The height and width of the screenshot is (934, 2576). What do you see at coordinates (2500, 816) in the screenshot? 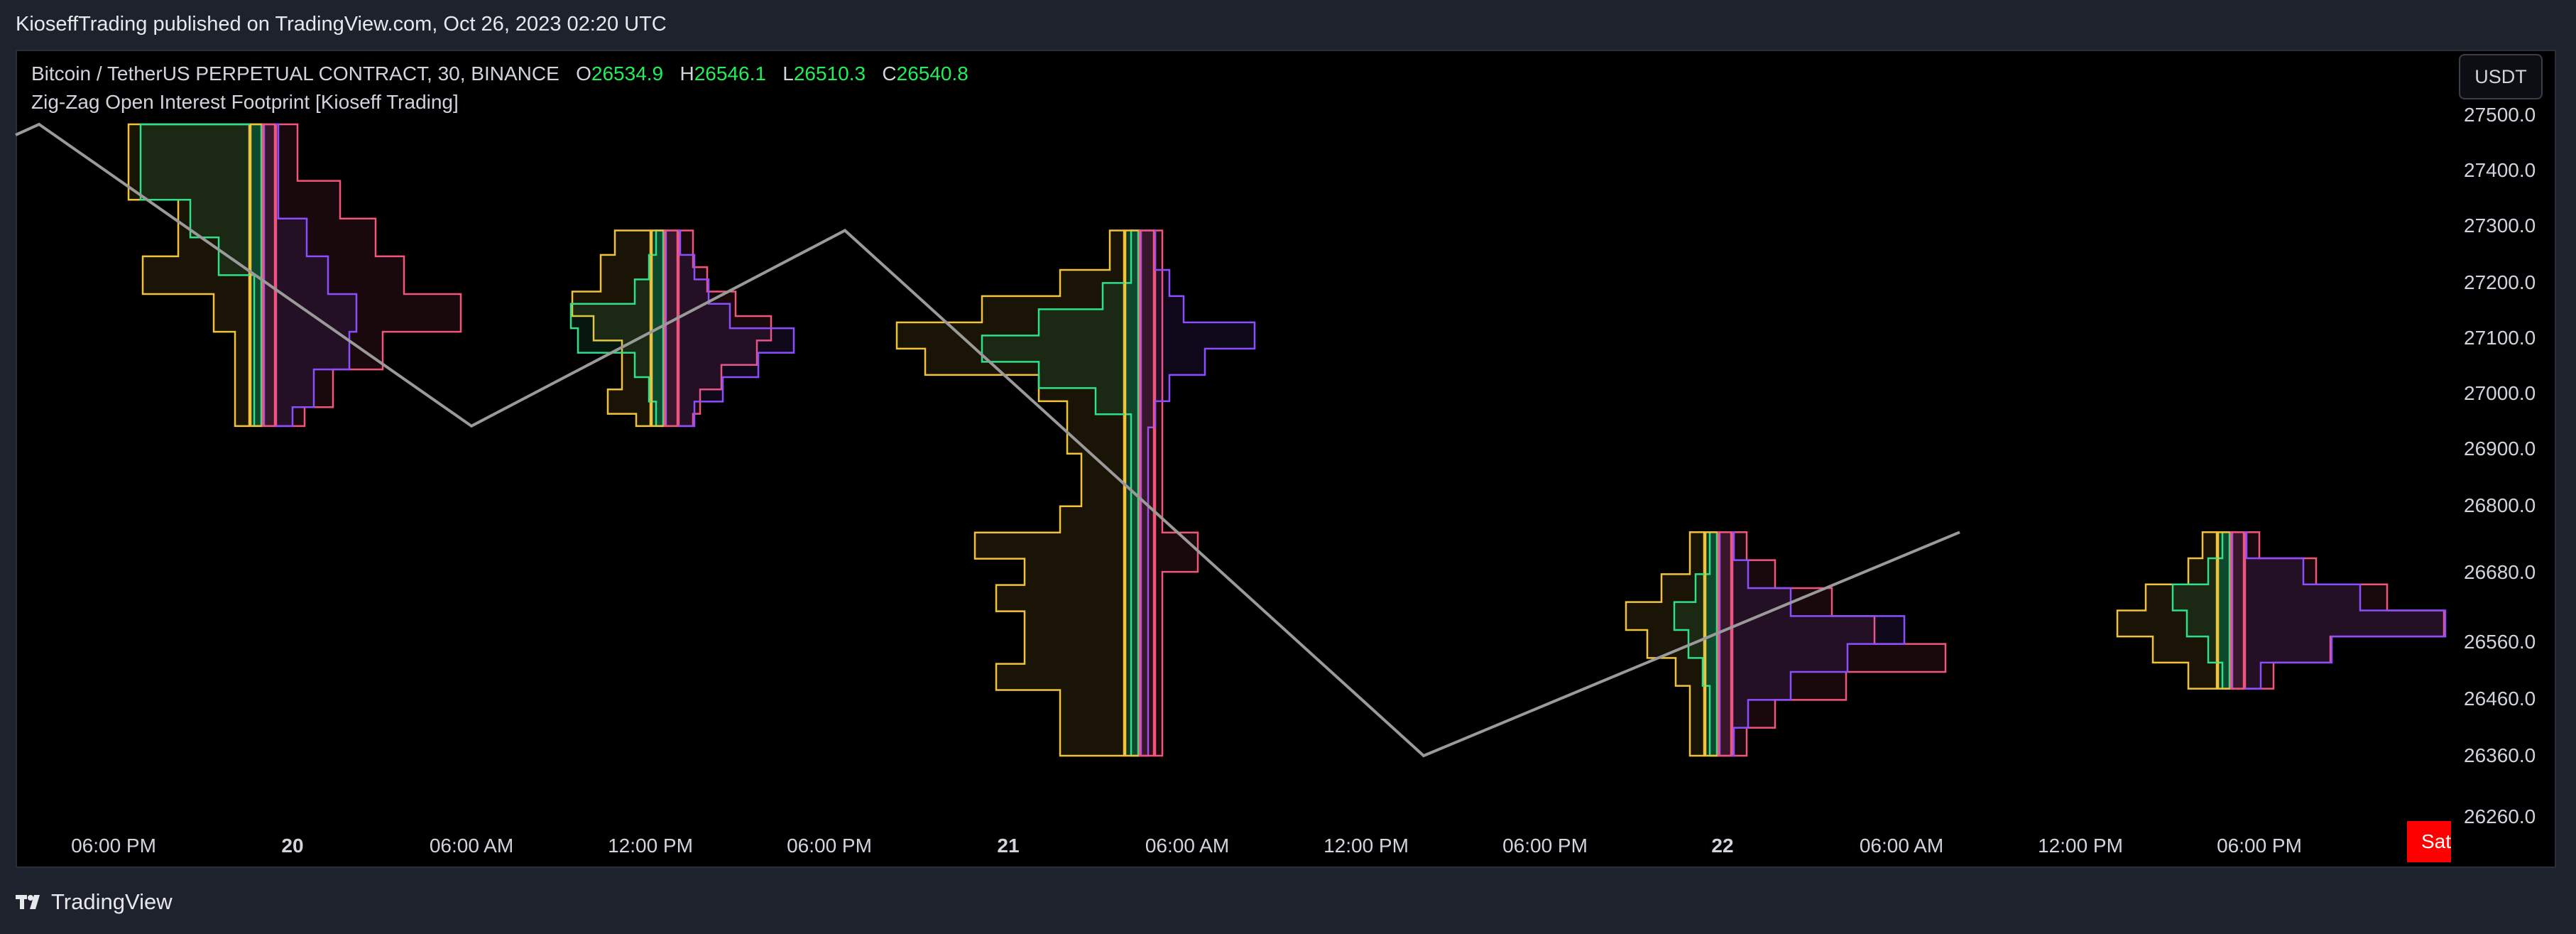
I see `price-tick-label: 26260.0` at bounding box center [2500, 816].